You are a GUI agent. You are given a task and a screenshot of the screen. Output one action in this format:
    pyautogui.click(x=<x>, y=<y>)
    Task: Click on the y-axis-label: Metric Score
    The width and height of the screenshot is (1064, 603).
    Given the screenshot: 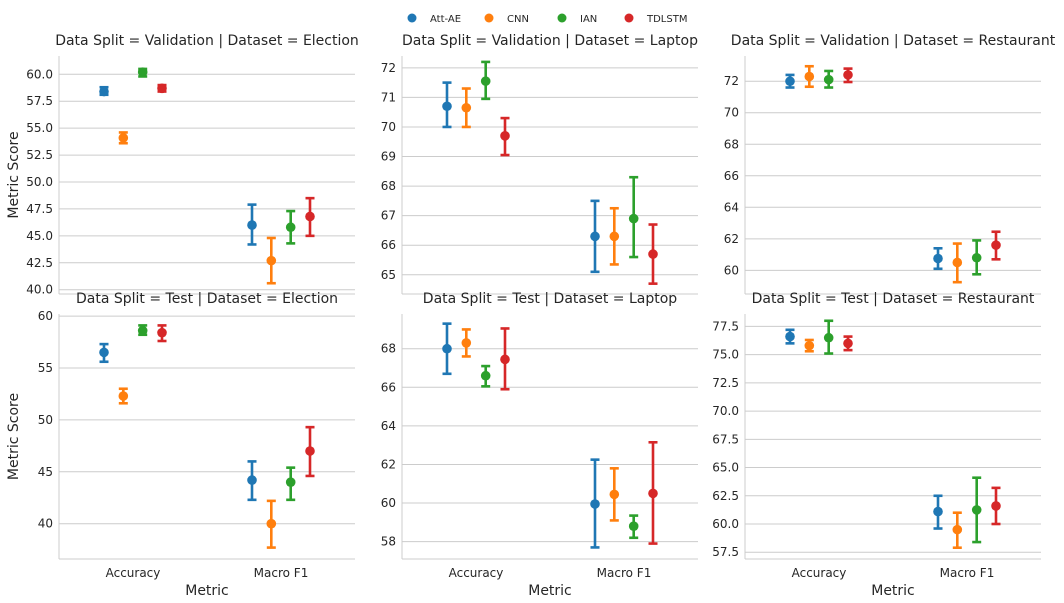 What is the action you would take?
    pyautogui.click(x=14, y=174)
    